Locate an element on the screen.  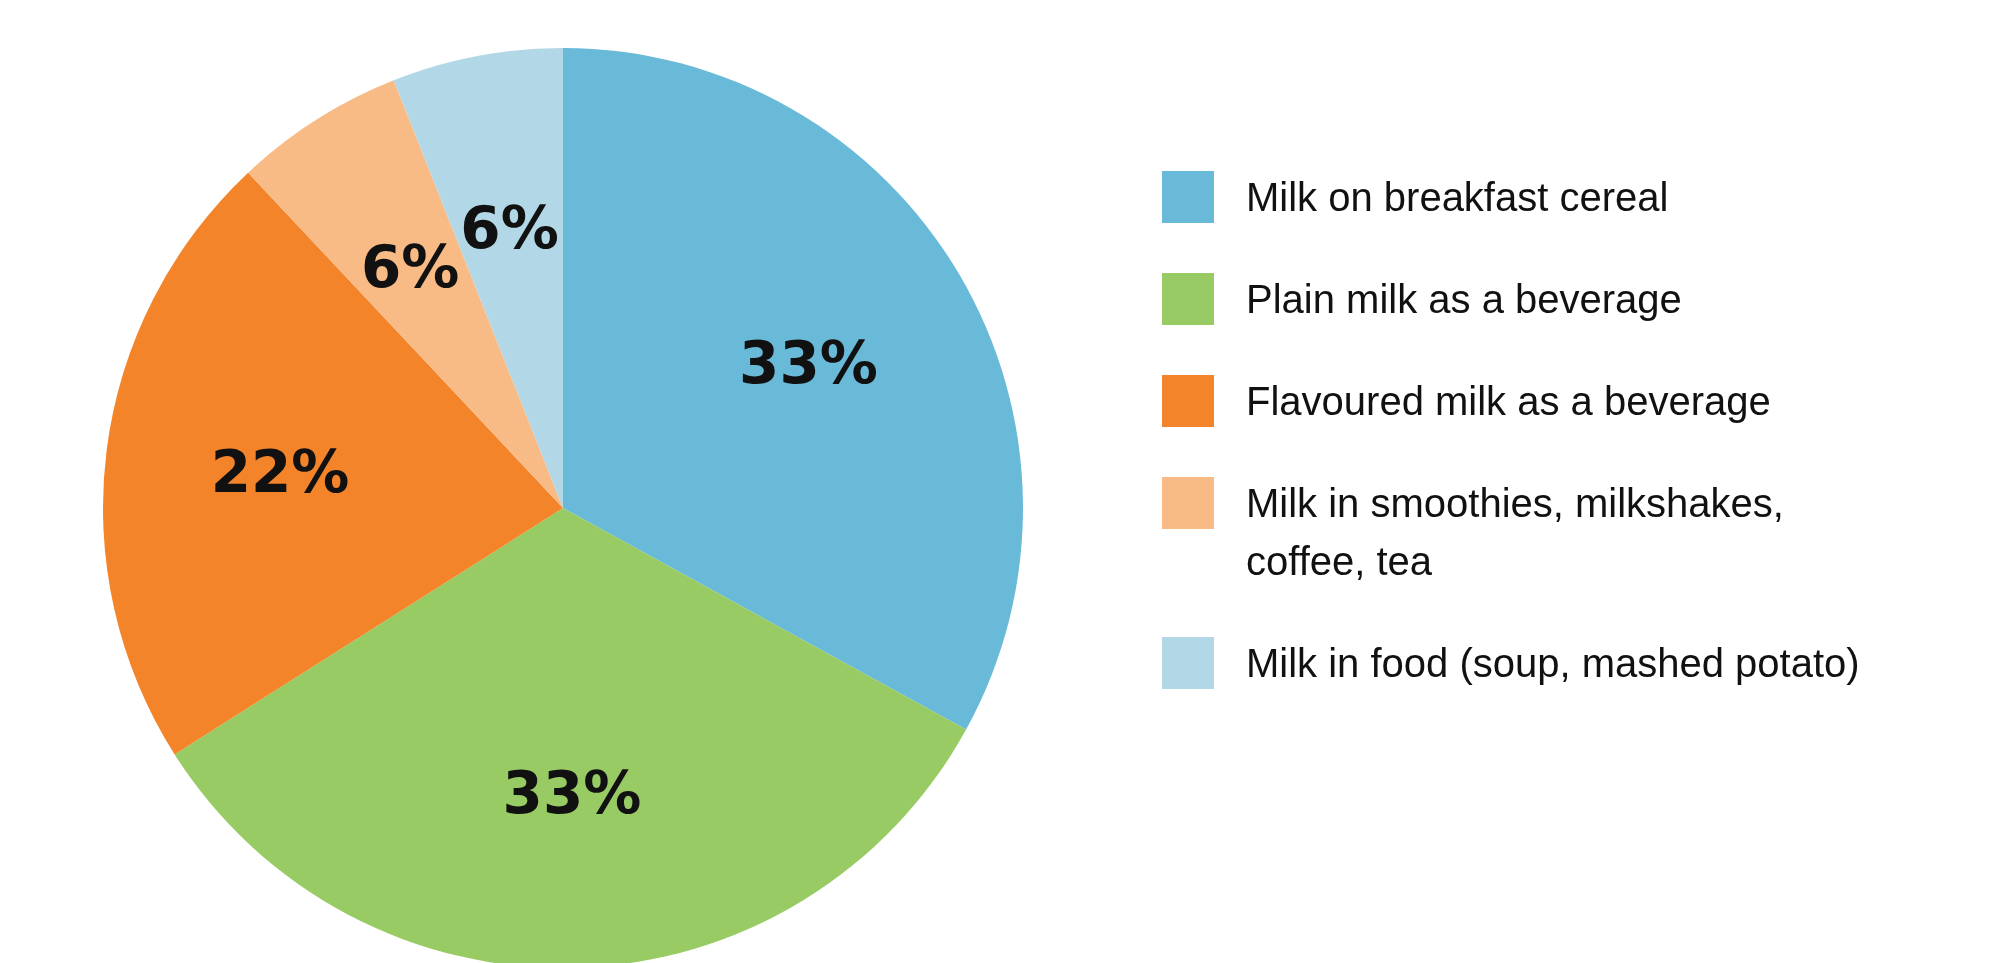
legend-label: Milk on breakfast cereal is located at coordinates (1457, 197).